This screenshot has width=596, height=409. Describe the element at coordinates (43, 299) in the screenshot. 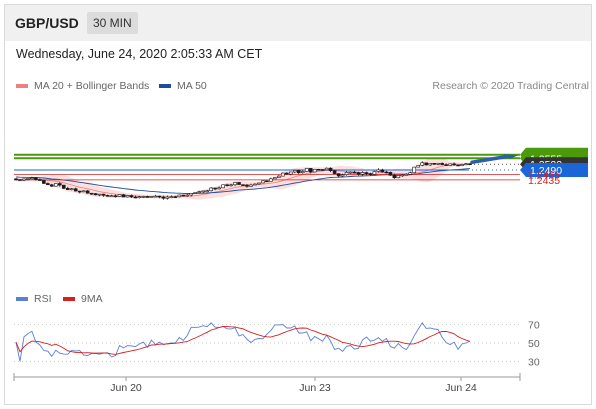

I see `legend-rsi-label: RSI` at that location.